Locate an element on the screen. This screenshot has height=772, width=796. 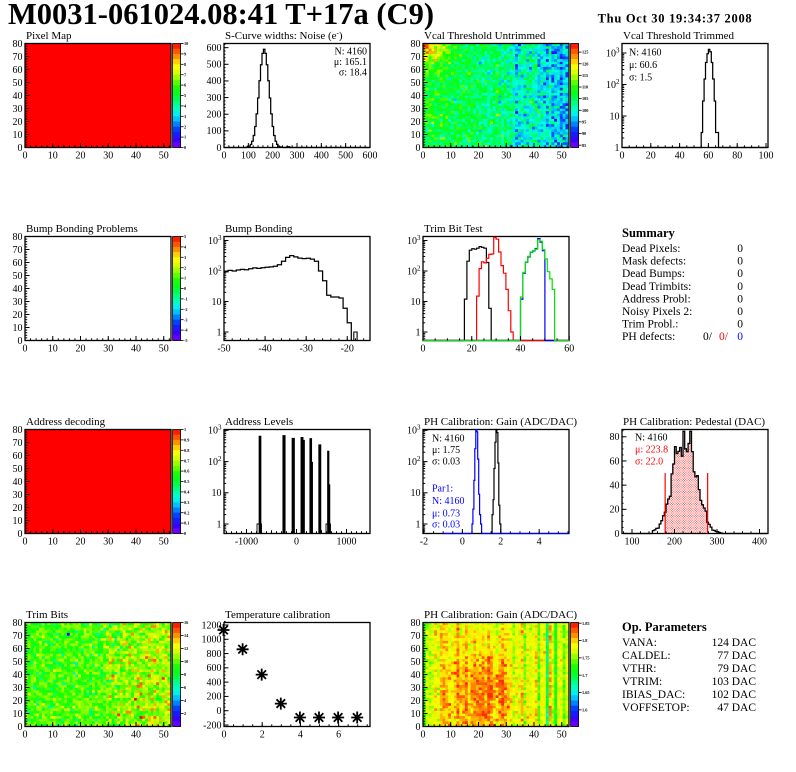
svg-text: 0.8 is located at coordinates (186, 450).